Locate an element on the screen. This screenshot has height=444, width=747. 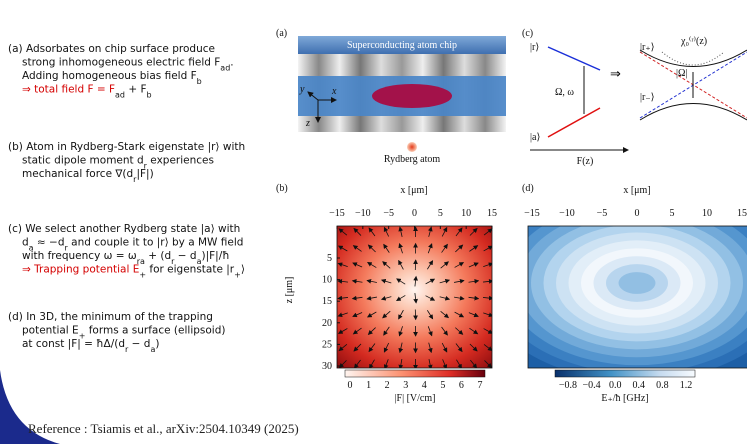
item-line: static dipole moment dr experiences is located at coordinates (118, 163).